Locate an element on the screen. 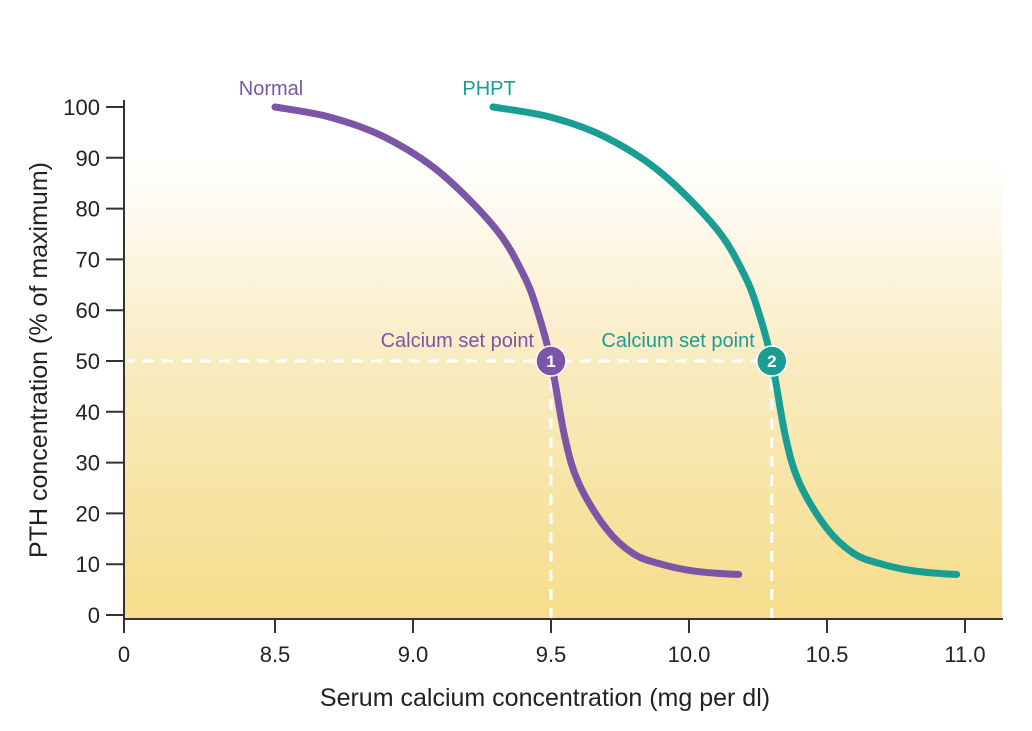  set-point-marker-1: 1 is located at coordinates (551, 361).